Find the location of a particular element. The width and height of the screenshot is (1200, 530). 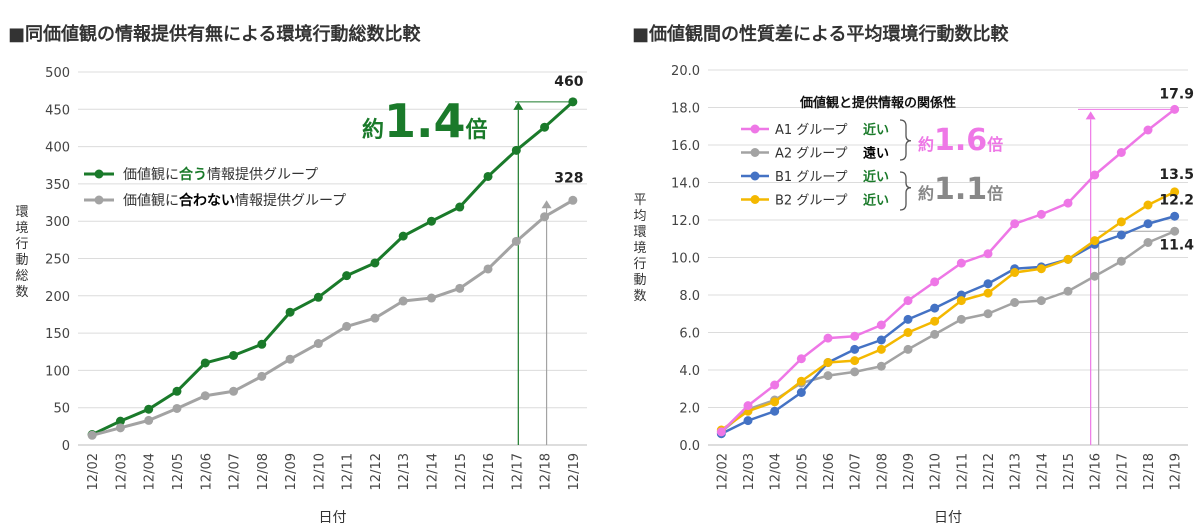

y-tick-label: 20.0 is located at coordinates (685, 71).